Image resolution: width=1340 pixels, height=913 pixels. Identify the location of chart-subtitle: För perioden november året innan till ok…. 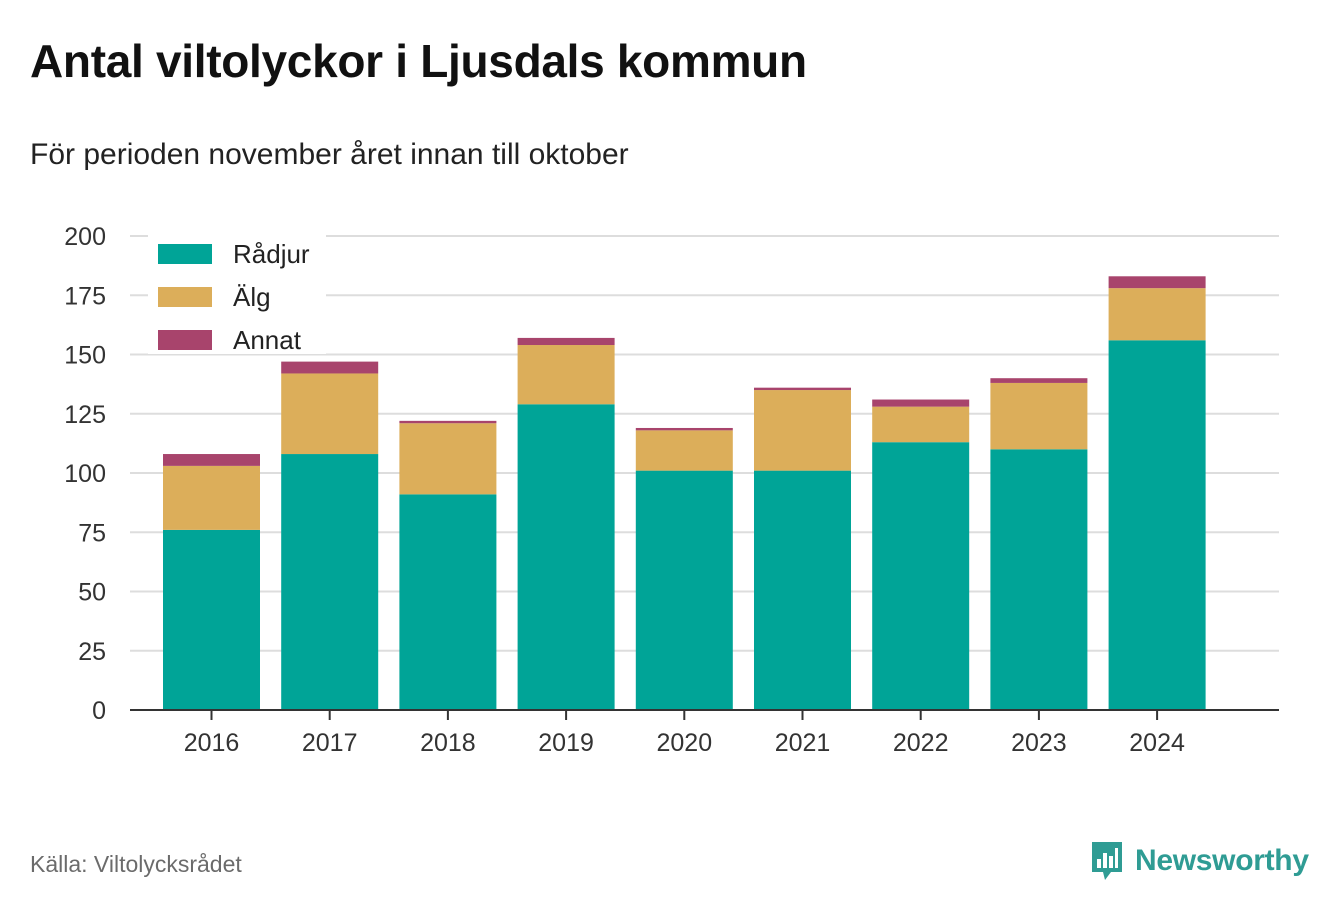
(329, 154).